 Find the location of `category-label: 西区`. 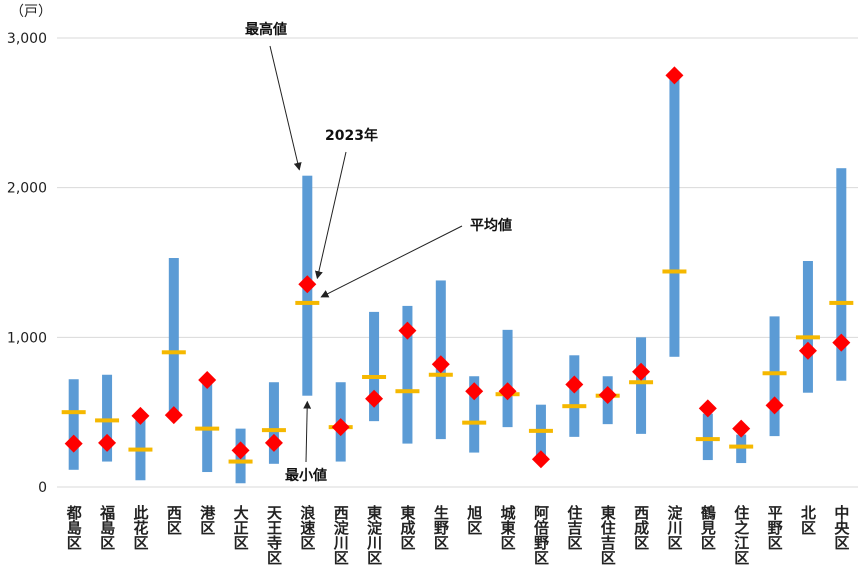

category-label: 西区 is located at coordinates (174, 520).